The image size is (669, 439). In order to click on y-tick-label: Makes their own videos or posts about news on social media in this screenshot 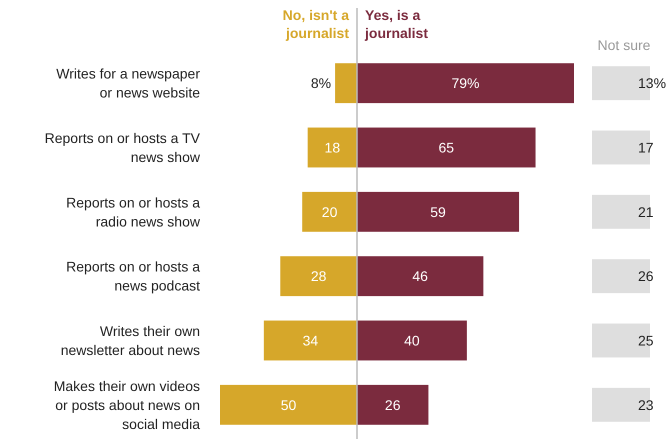, I will do `click(127, 405)`.